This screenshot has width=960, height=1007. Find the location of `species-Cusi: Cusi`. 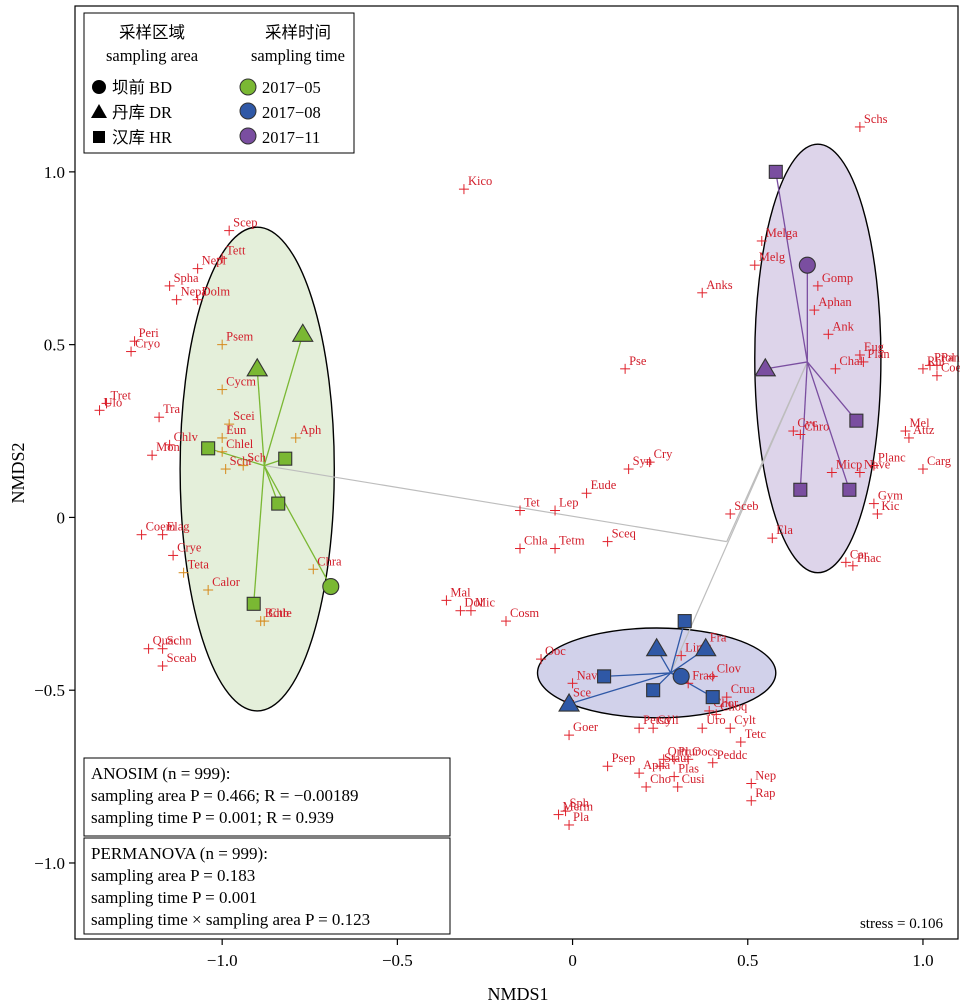

species-Cusi: Cusi is located at coordinates (688, 782).